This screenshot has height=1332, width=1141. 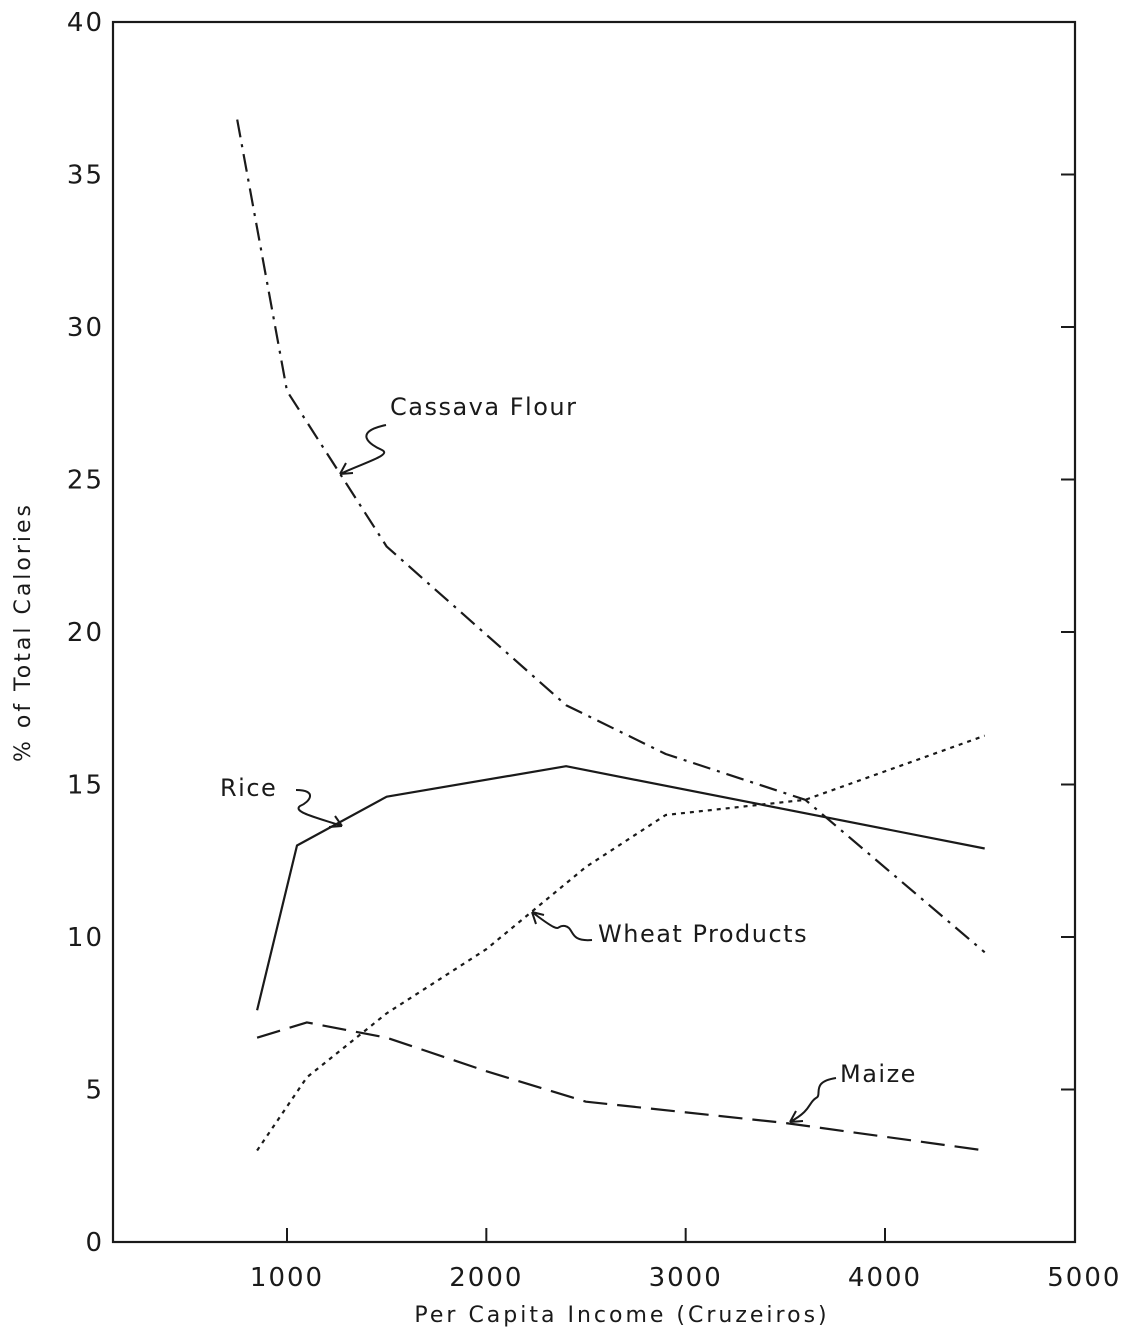 What do you see at coordinates (85, 23) in the screenshot?
I see `y-tick-label-40: 40` at bounding box center [85, 23].